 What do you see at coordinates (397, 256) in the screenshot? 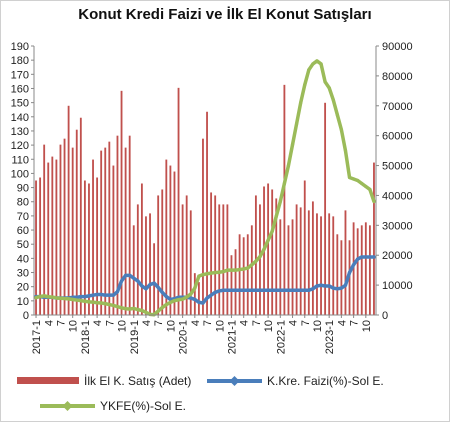
I see `right-tick-label: 20000` at bounding box center [397, 256].